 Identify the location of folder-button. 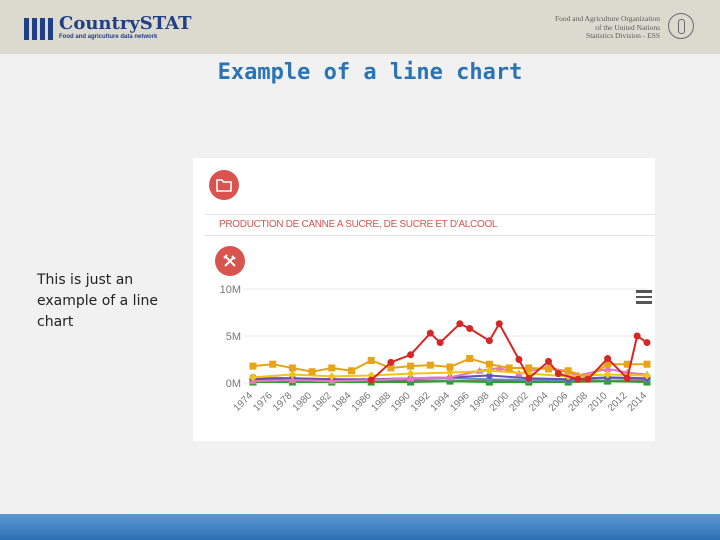
(224, 185).